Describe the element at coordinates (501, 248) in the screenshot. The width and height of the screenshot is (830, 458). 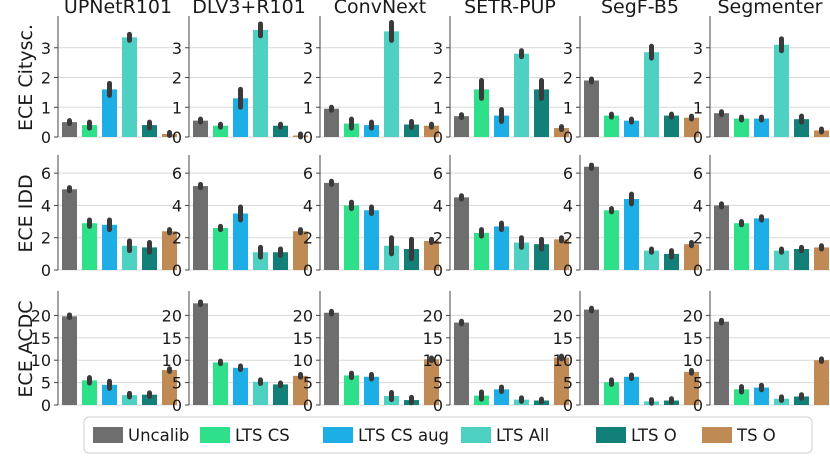
I see `bar-setr-pup-ece-idd-lts-cs-aug` at that location.